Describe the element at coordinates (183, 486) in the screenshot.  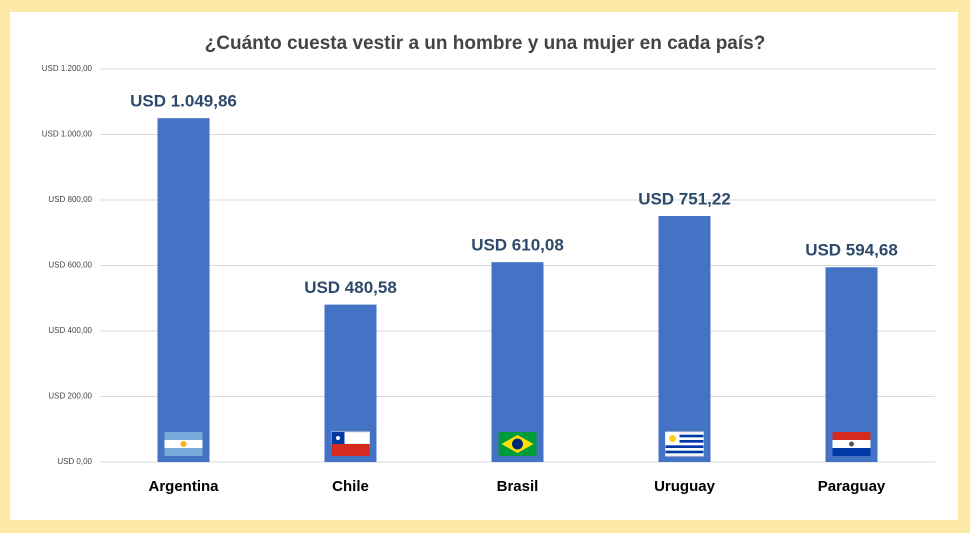
I see `x-tick-label: Argentina` at that location.